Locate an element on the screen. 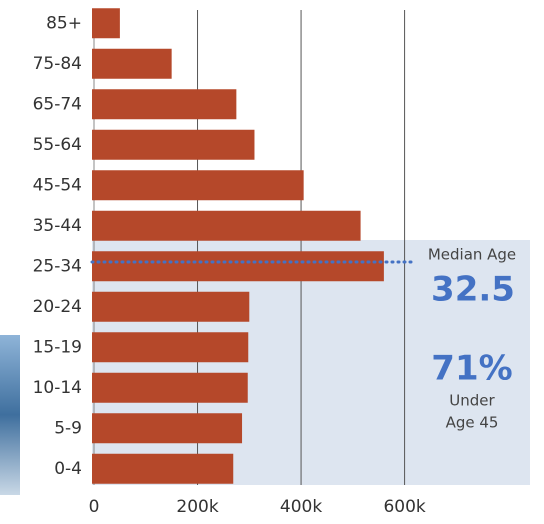 The width and height of the screenshot is (544, 524). y-tick-label: 15-19 is located at coordinates (57, 347).